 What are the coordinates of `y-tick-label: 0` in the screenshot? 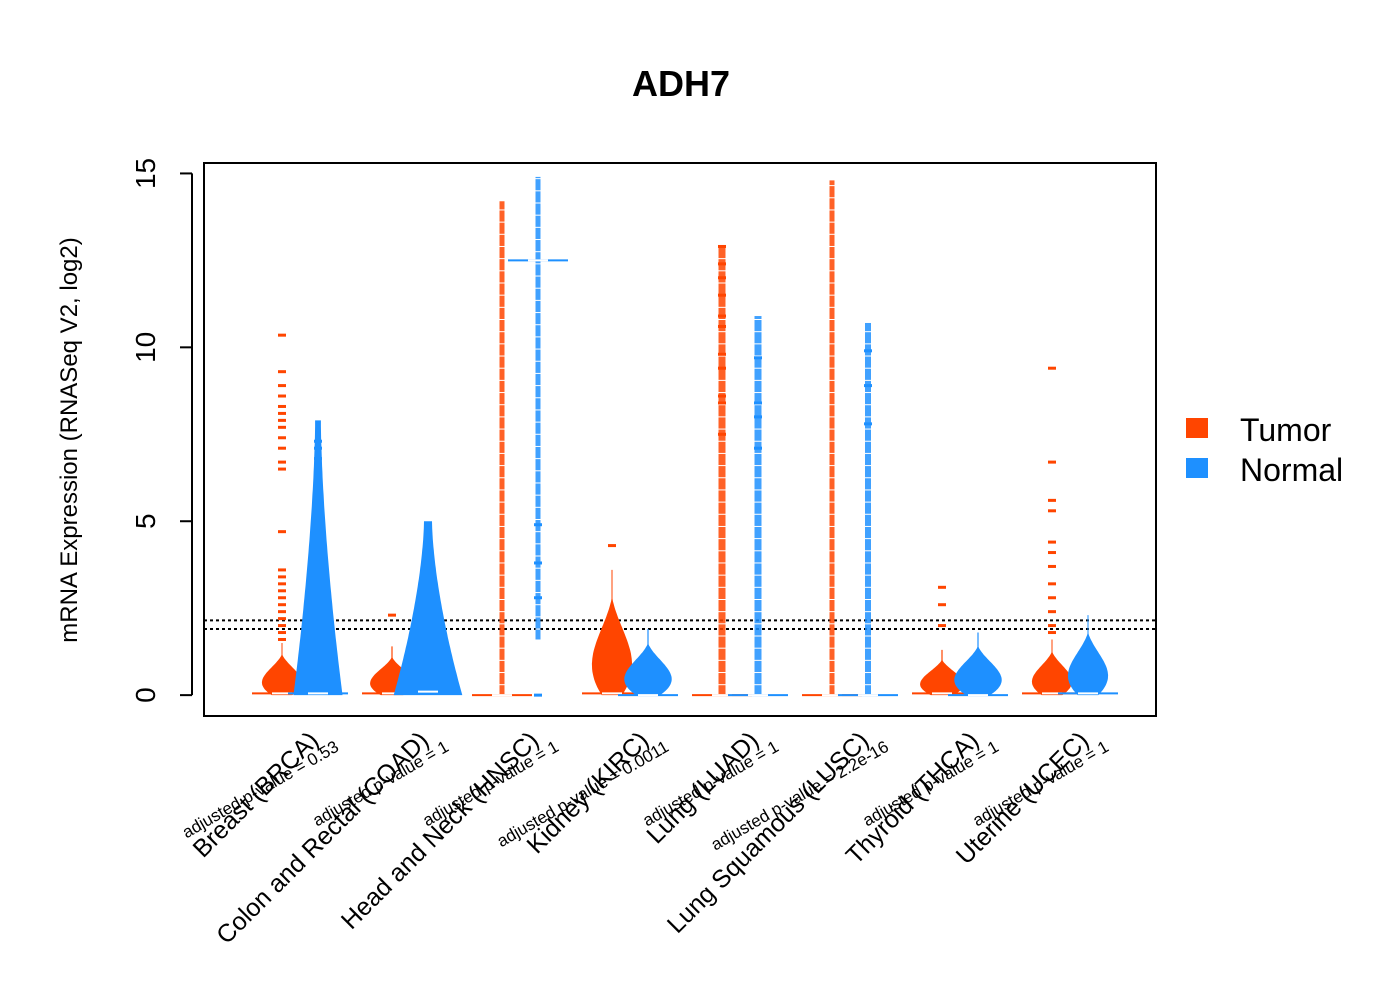 It's located at (145, 695).